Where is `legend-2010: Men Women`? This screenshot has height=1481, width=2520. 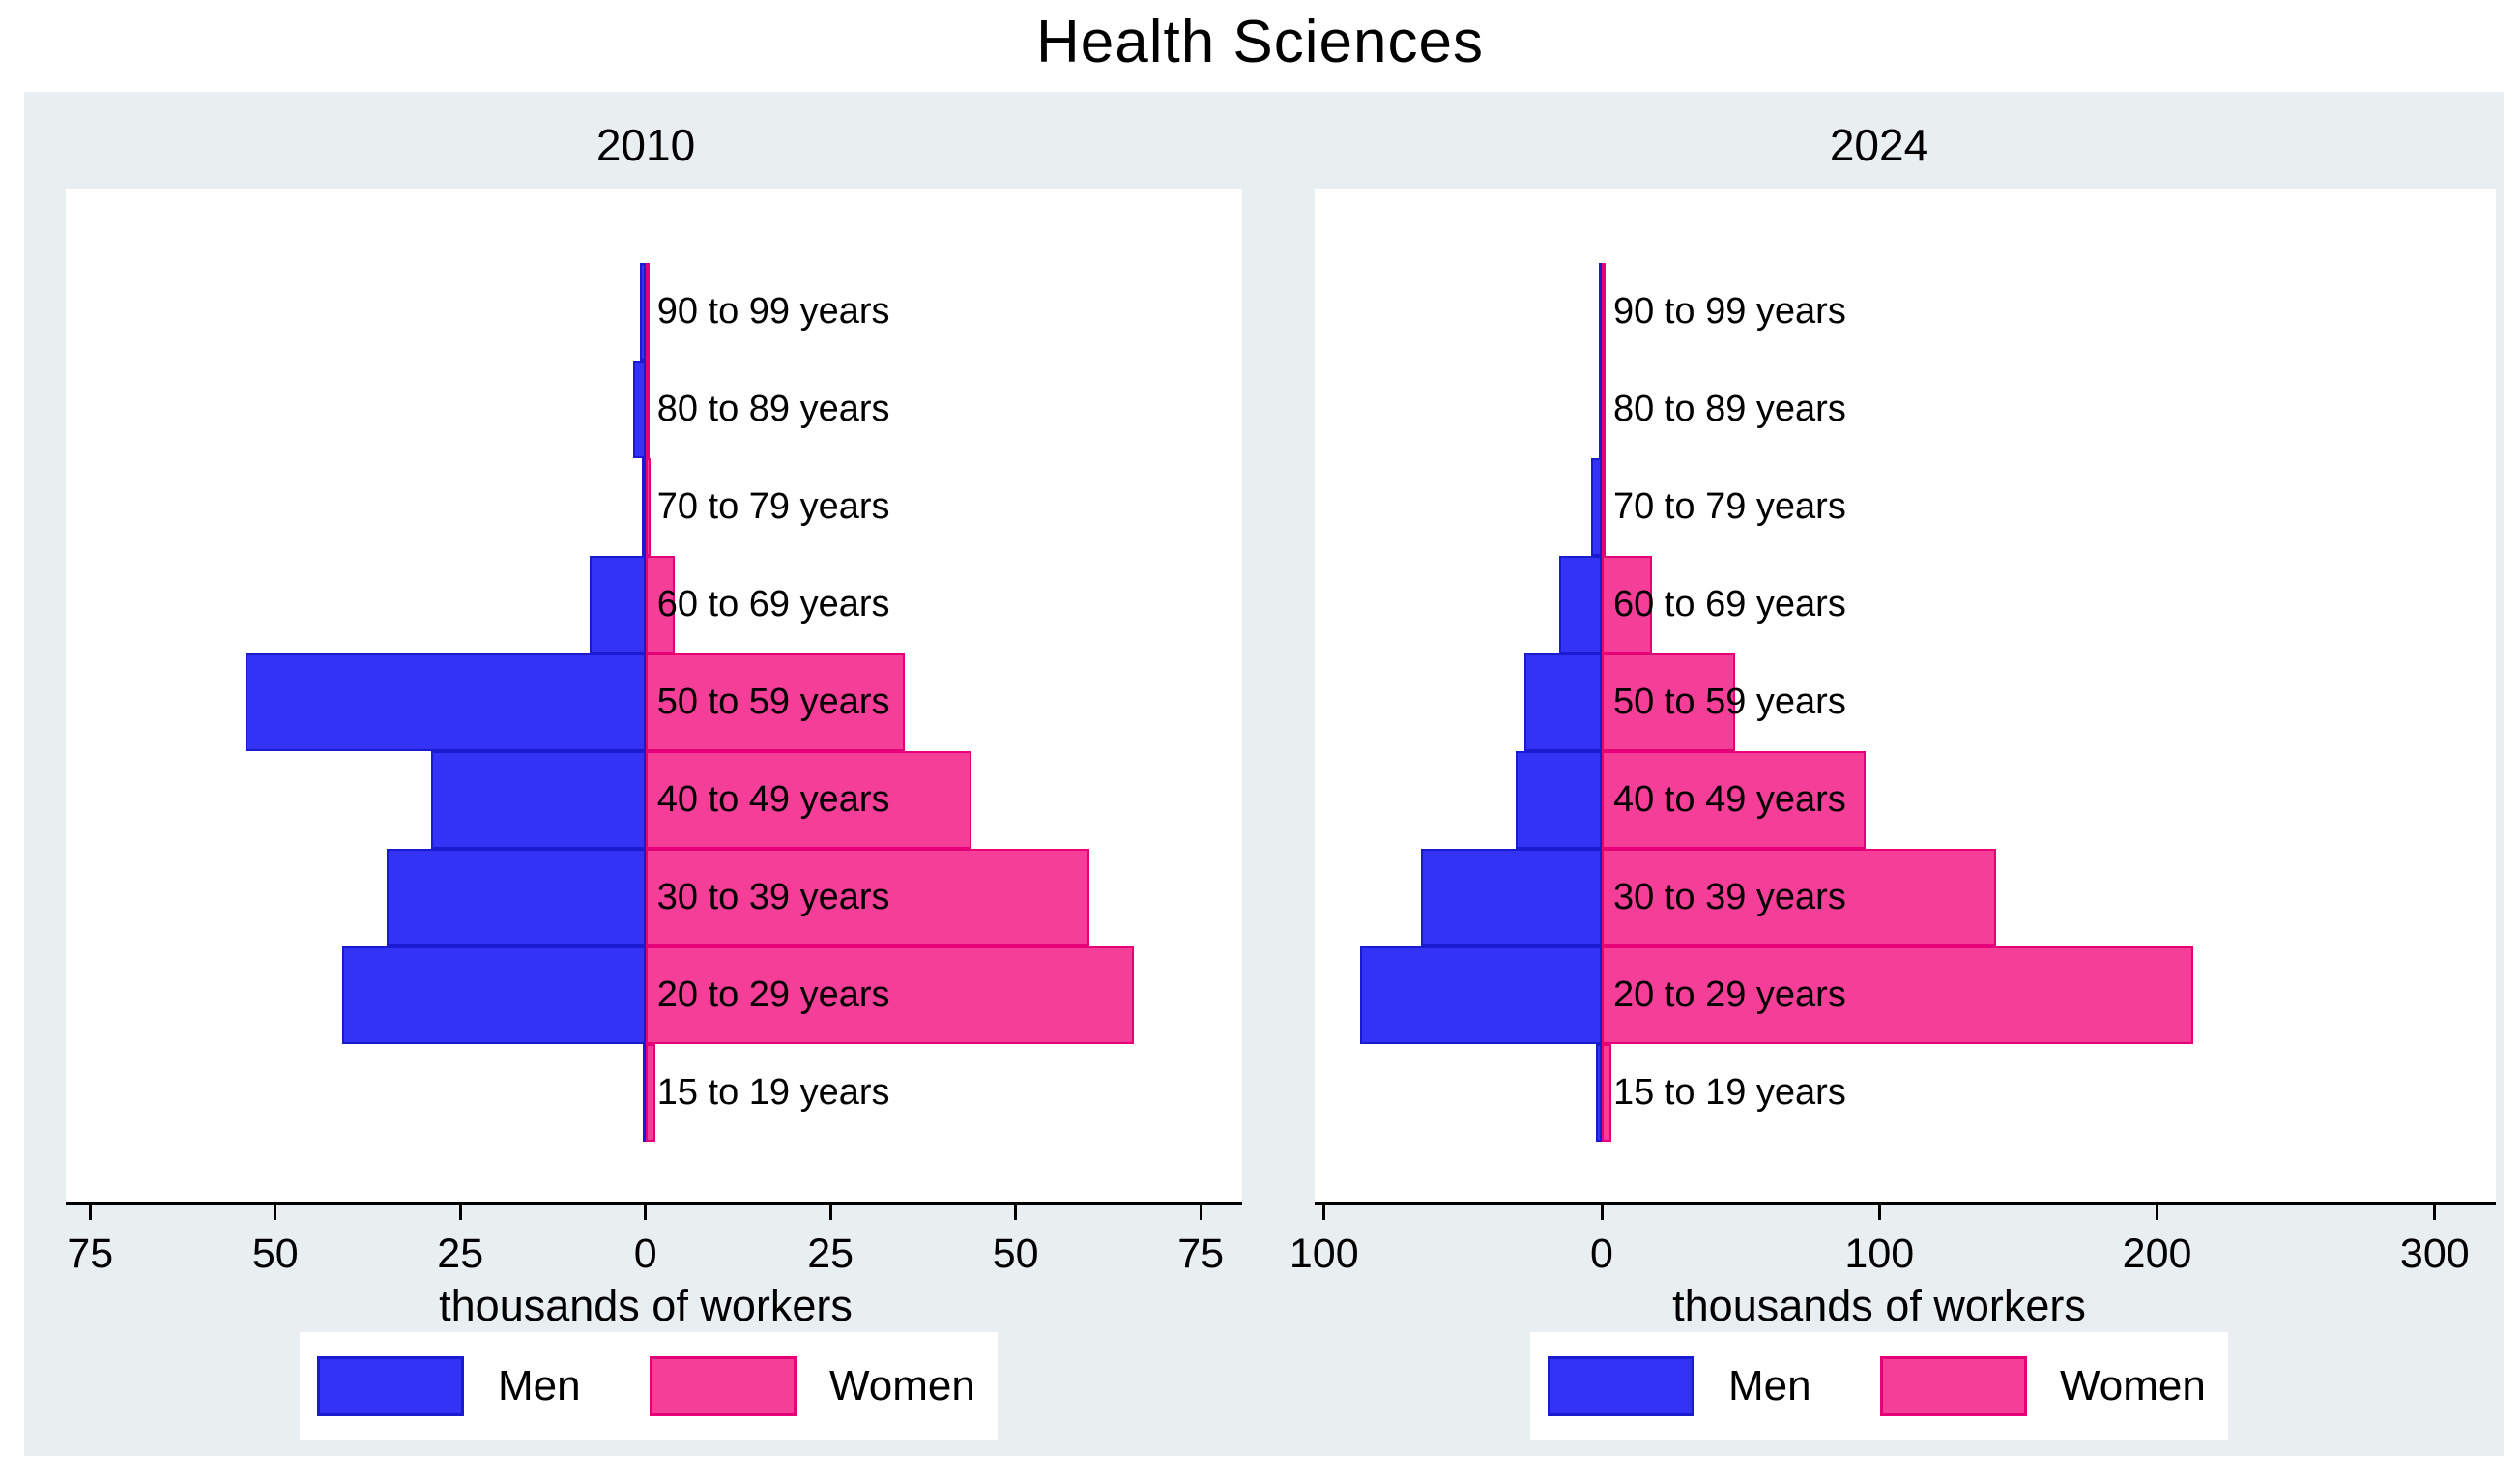
legend-2010: Men Women is located at coordinates (649, 1386).